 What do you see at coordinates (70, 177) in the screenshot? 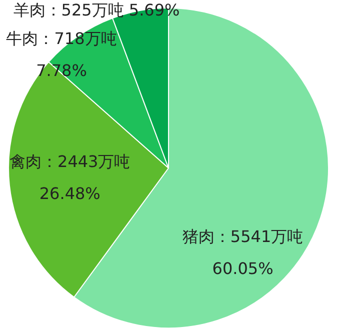
I see `slice-label: 禽肉：2443万吨 26.48%` at bounding box center [70, 177].